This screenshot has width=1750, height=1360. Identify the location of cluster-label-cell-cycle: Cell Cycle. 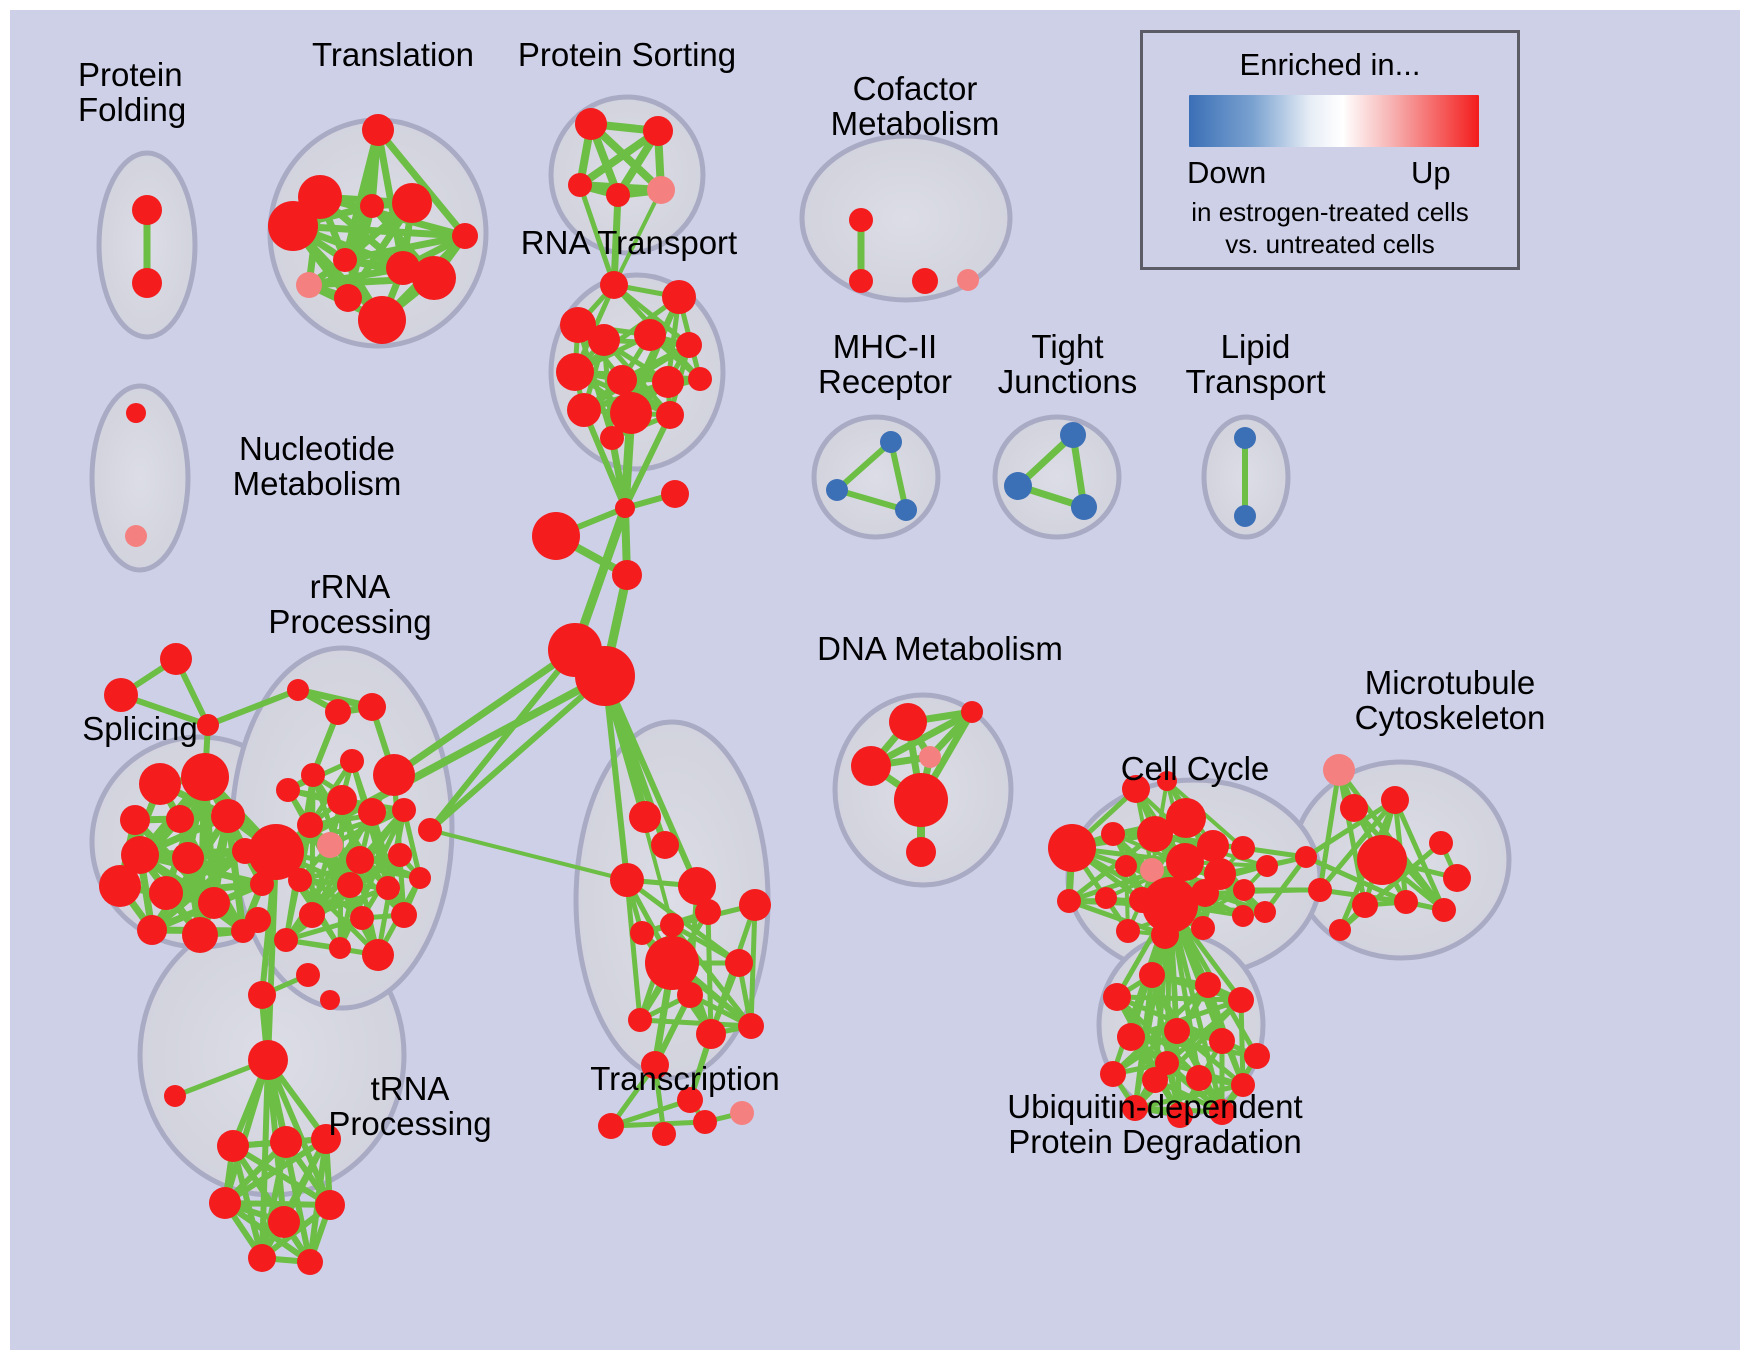
(1195, 768).